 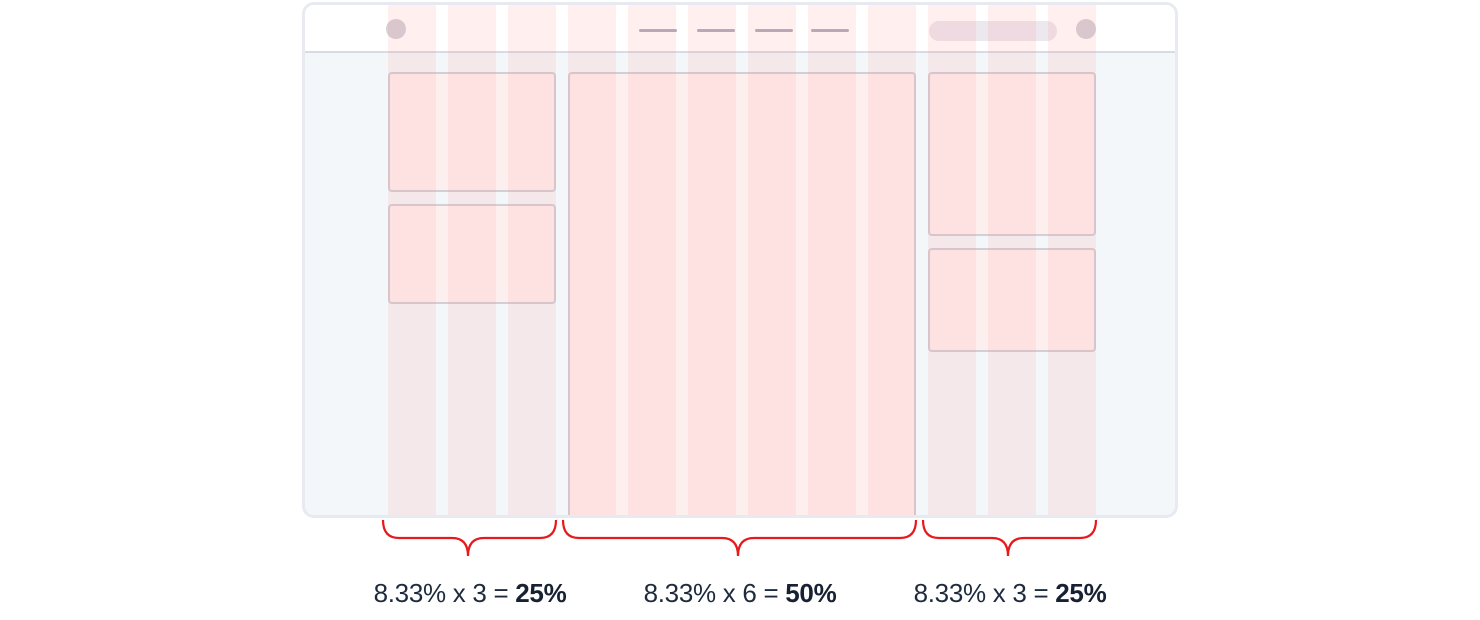 I want to click on left-width-label: 8.33% x 3 = 25%, so click(x=470, y=593).